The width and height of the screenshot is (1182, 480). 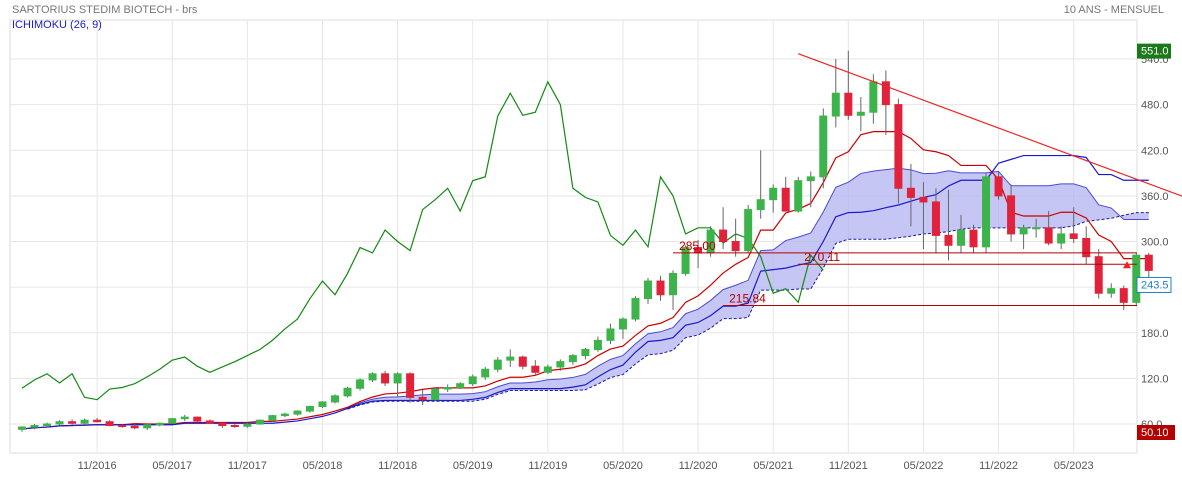 I want to click on trend-line, so click(x=990, y=125).